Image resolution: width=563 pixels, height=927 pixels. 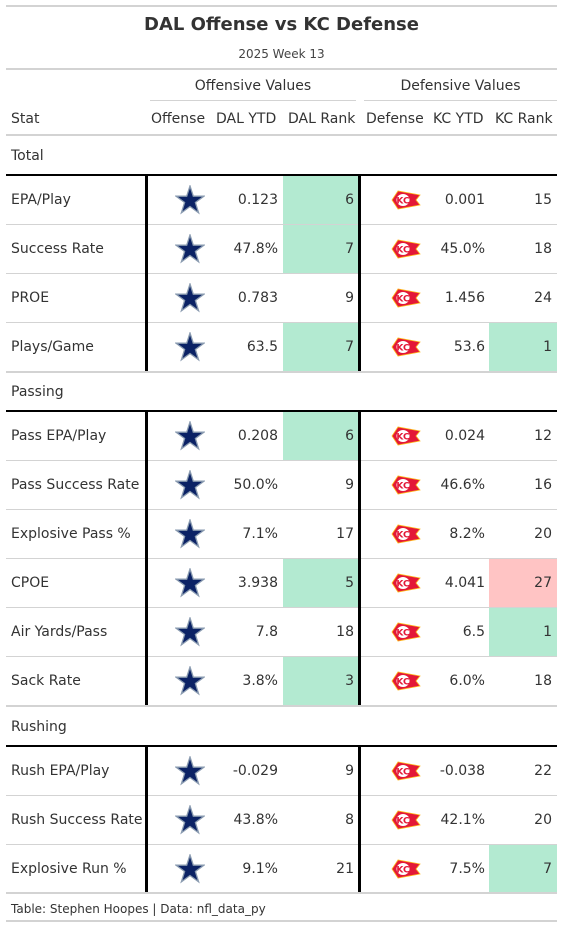 I want to click on kc-ytd-value: 6.0%, so click(x=467, y=681).